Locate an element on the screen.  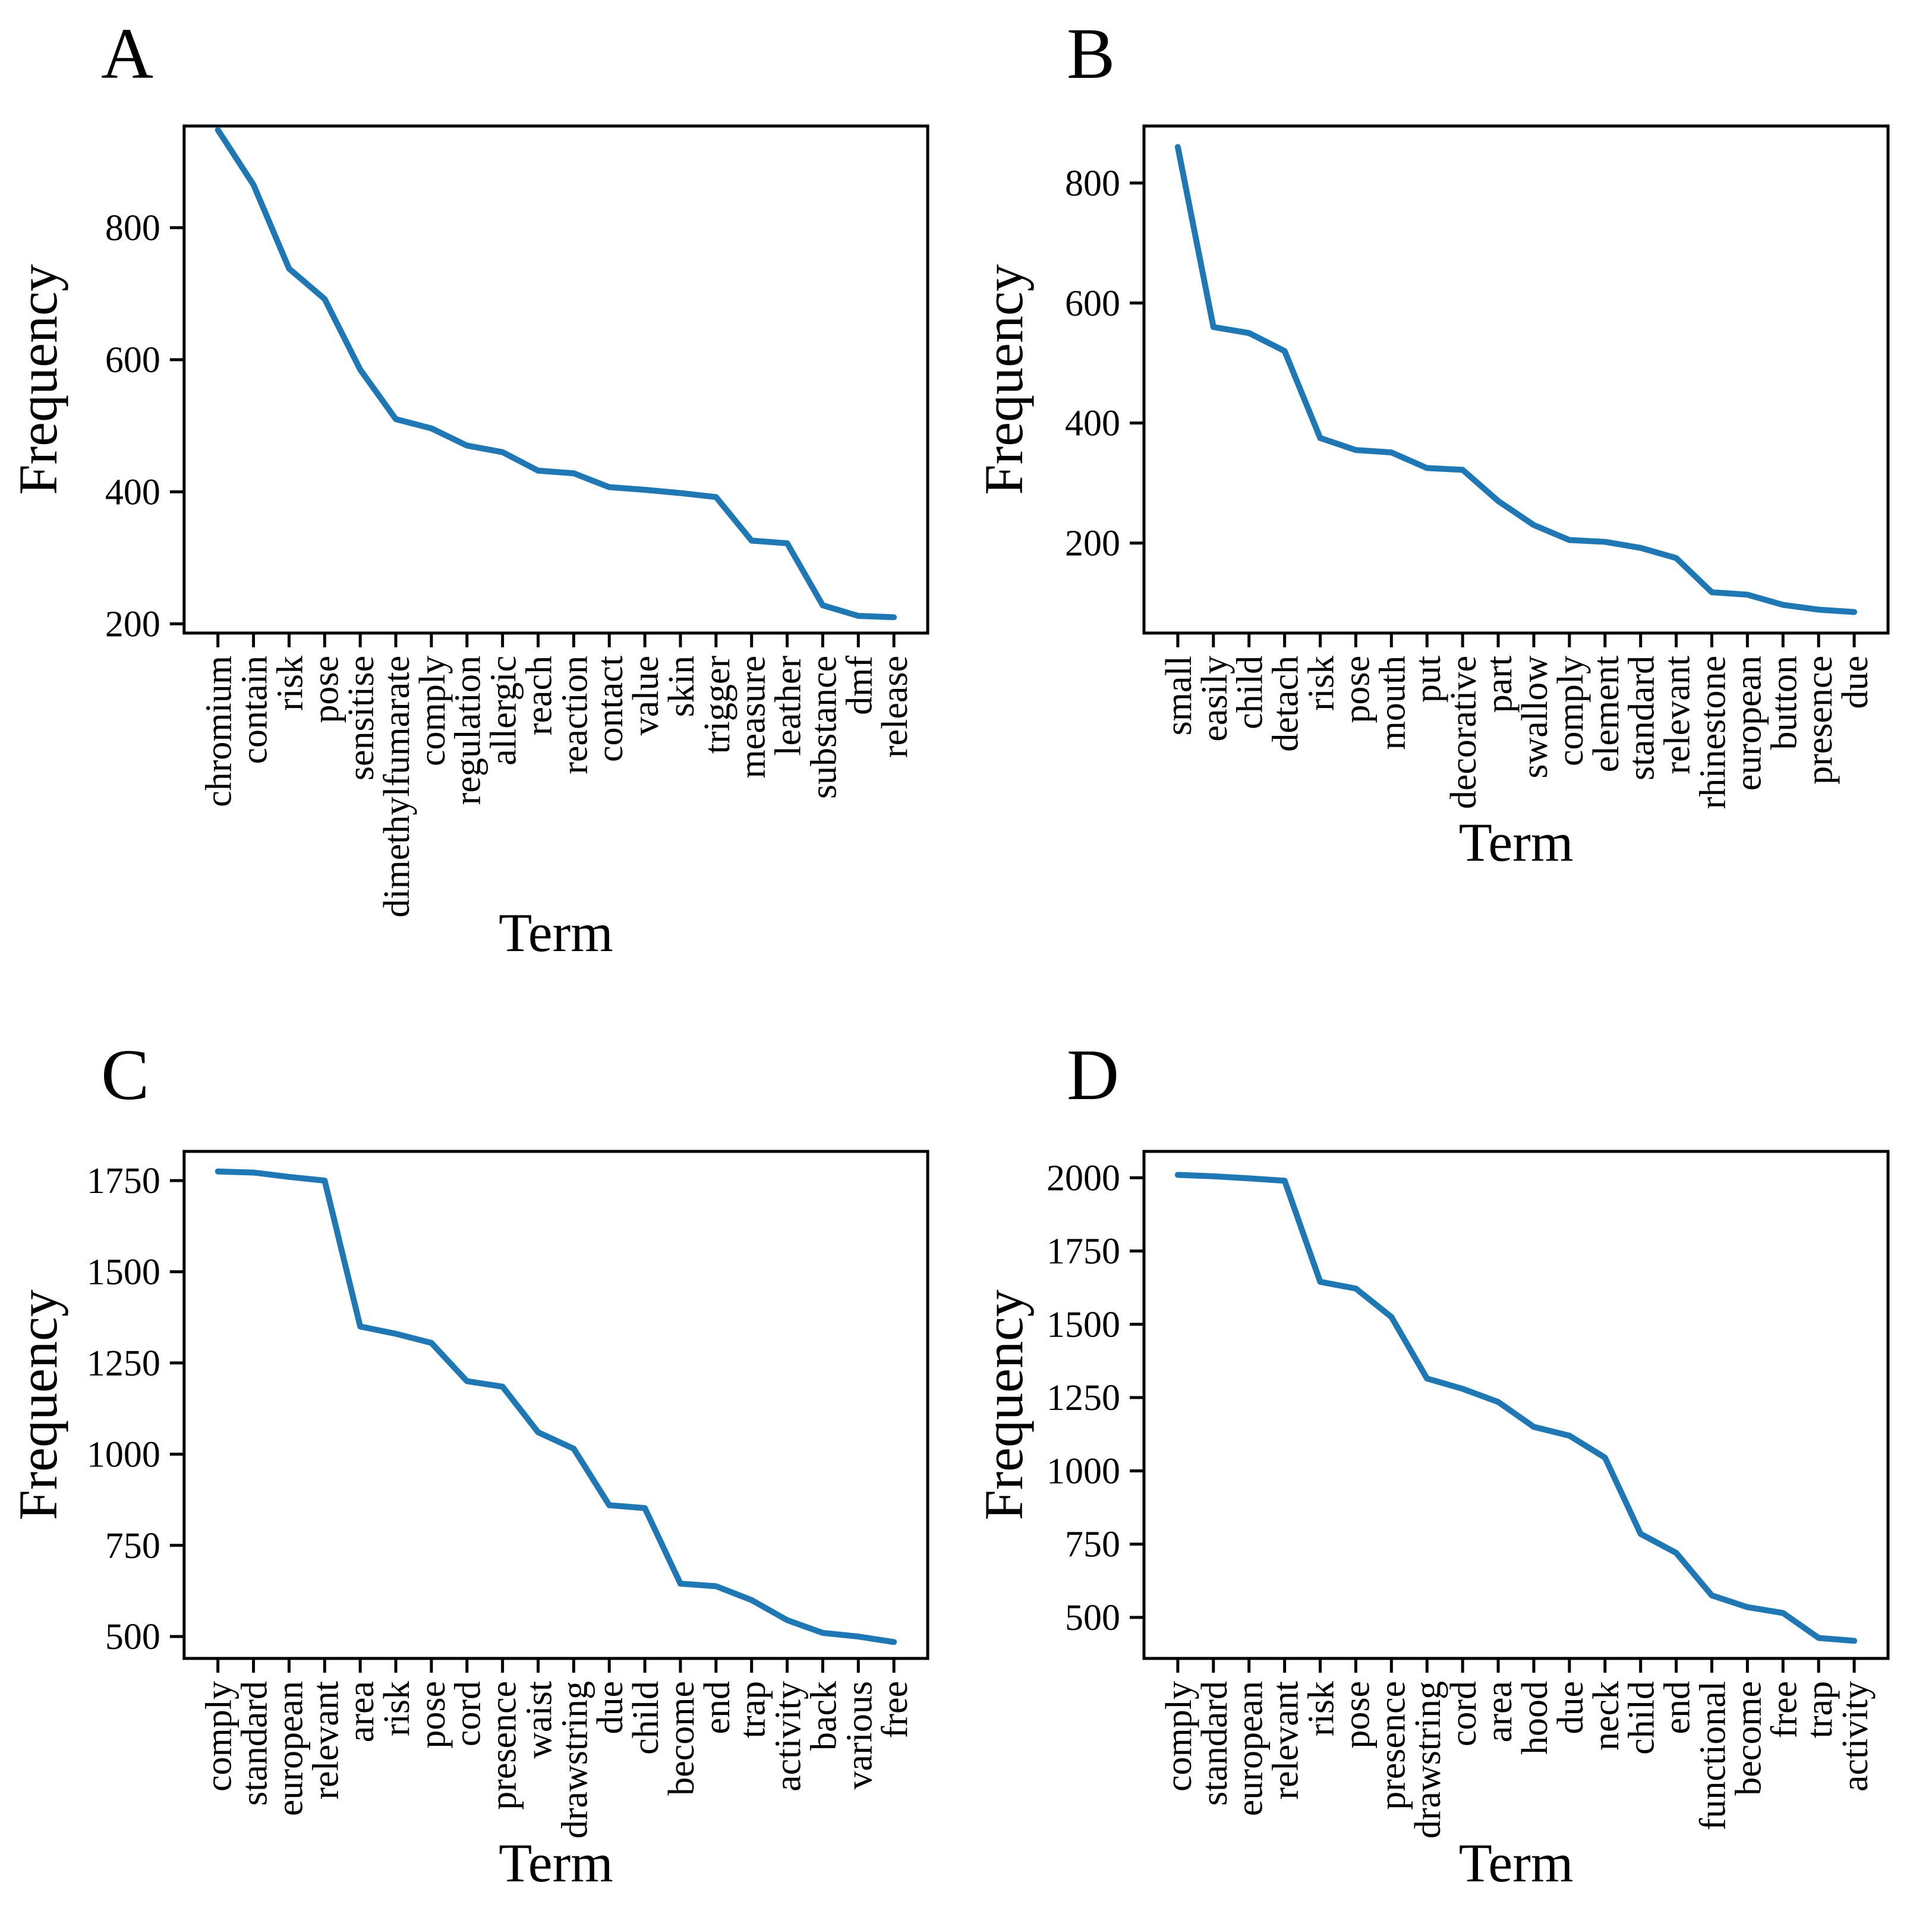
svg-text: trigger is located at coordinates (717, 705).